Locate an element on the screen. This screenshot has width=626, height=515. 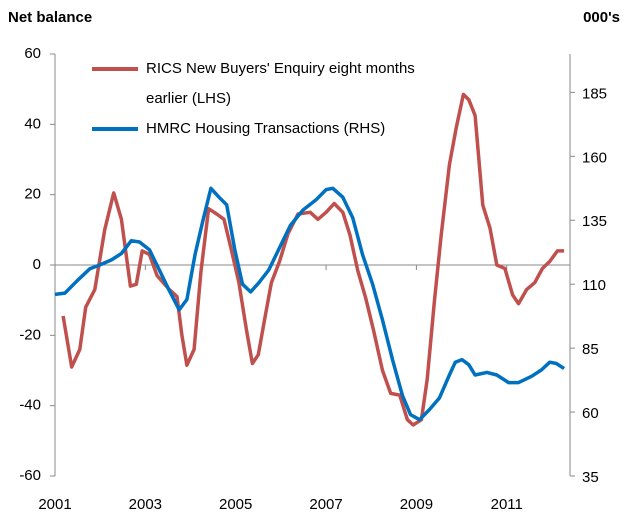
y-tick-label: 40 is located at coordinates (32, 123).